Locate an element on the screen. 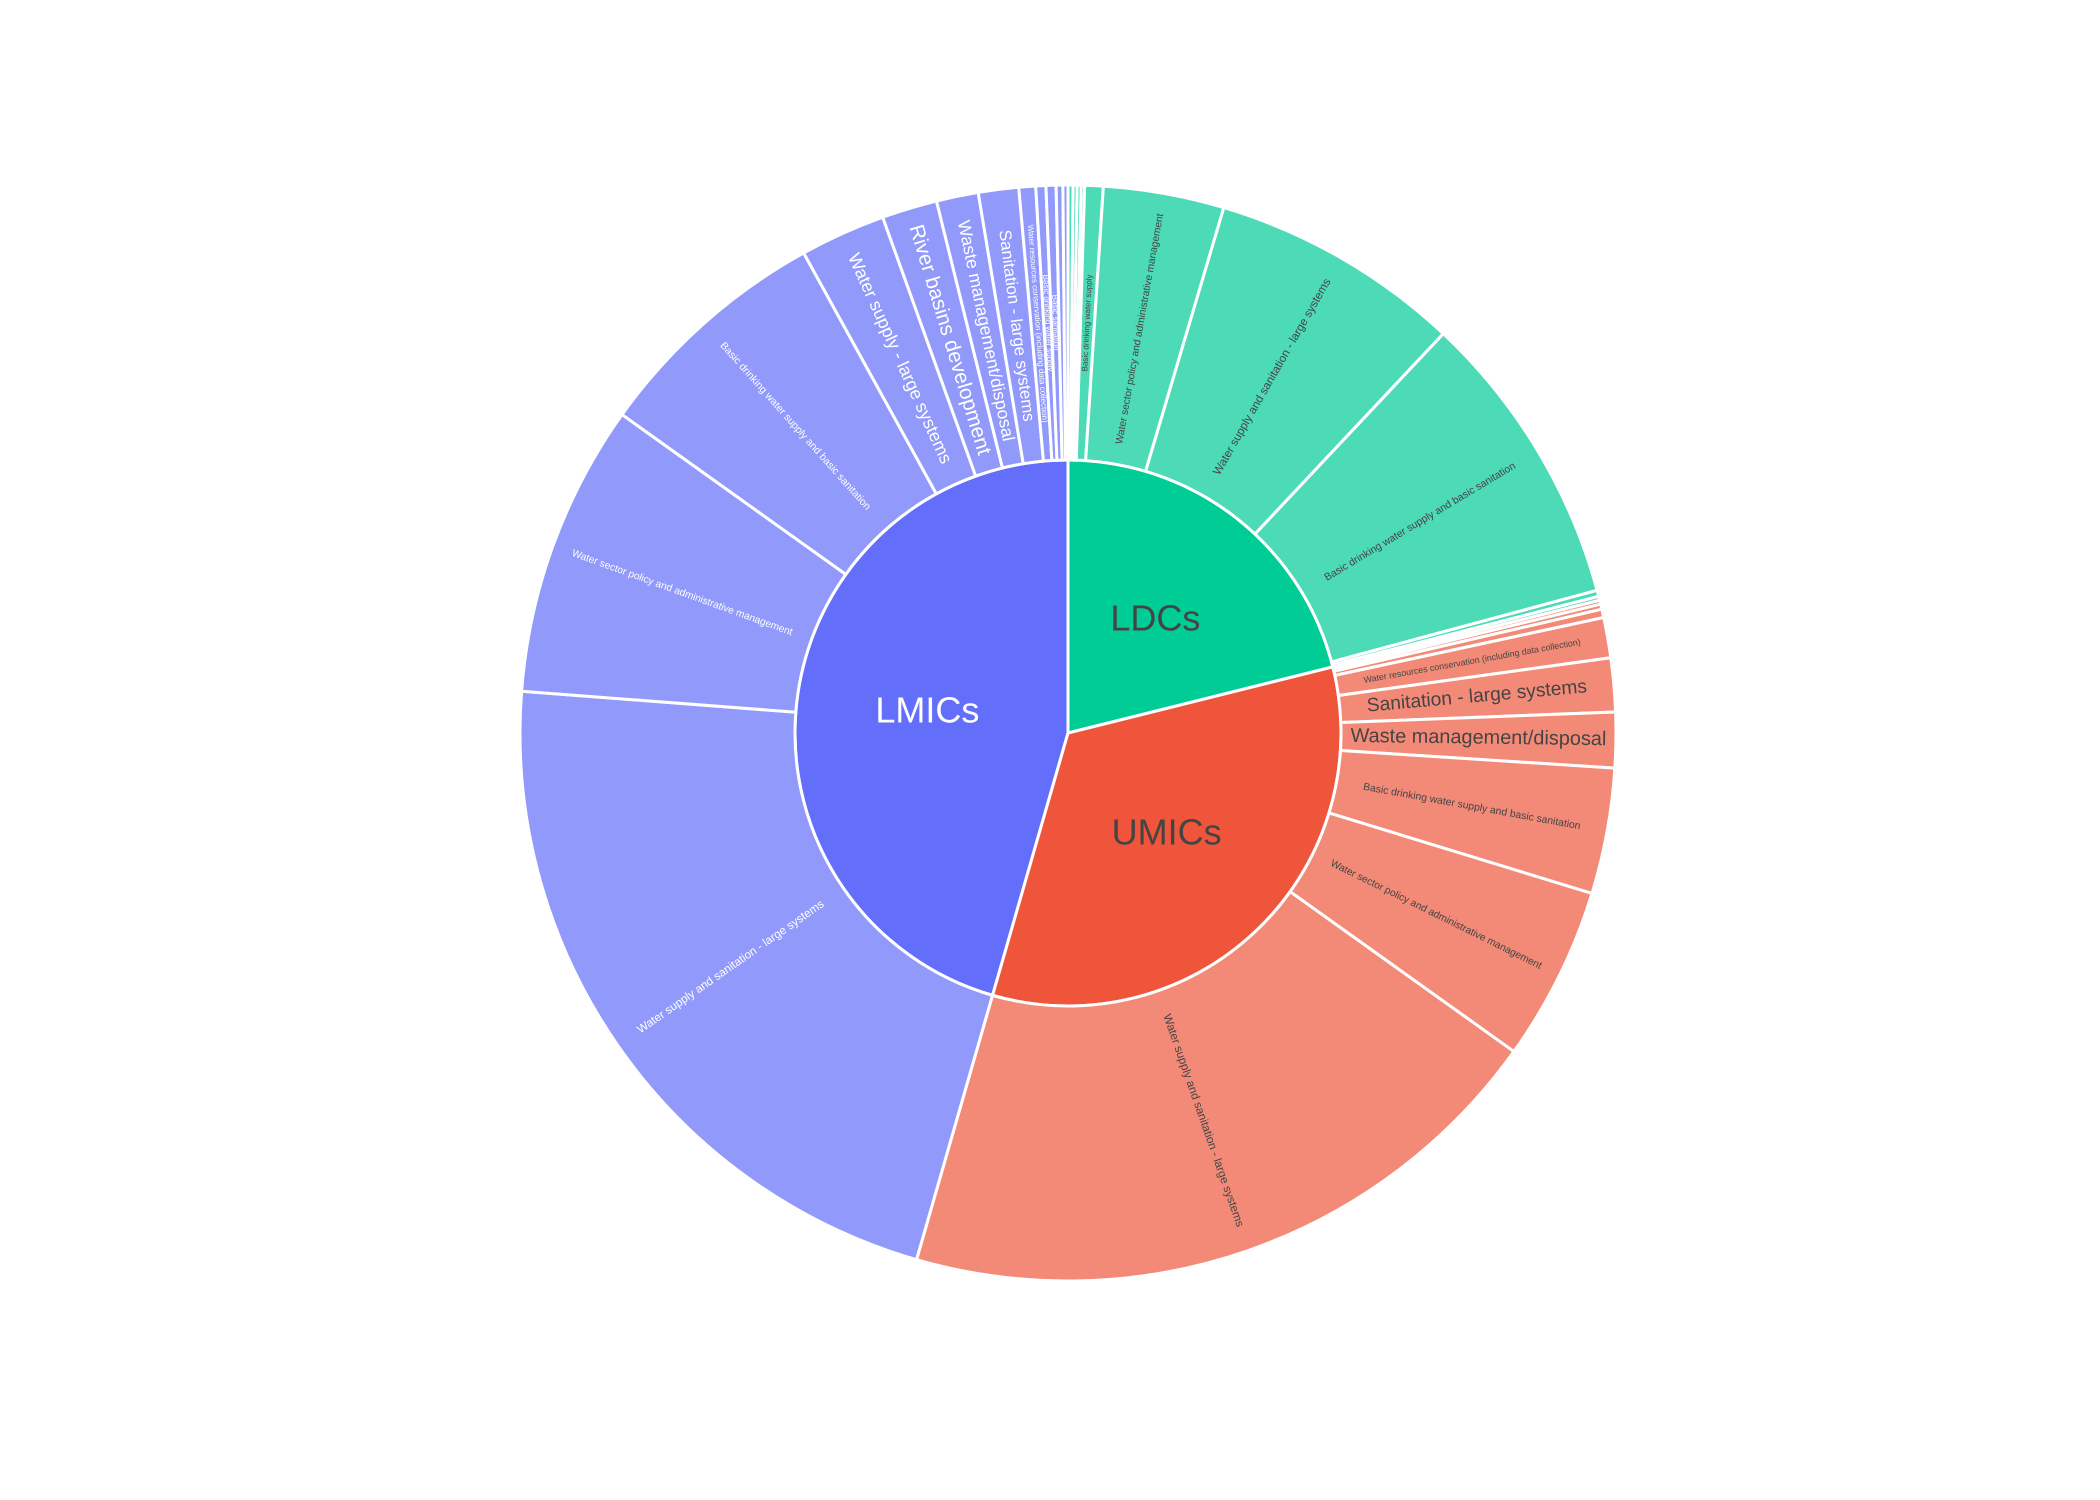  inner-label-ldcs: LDCs is located at coordinates (1155, 618).